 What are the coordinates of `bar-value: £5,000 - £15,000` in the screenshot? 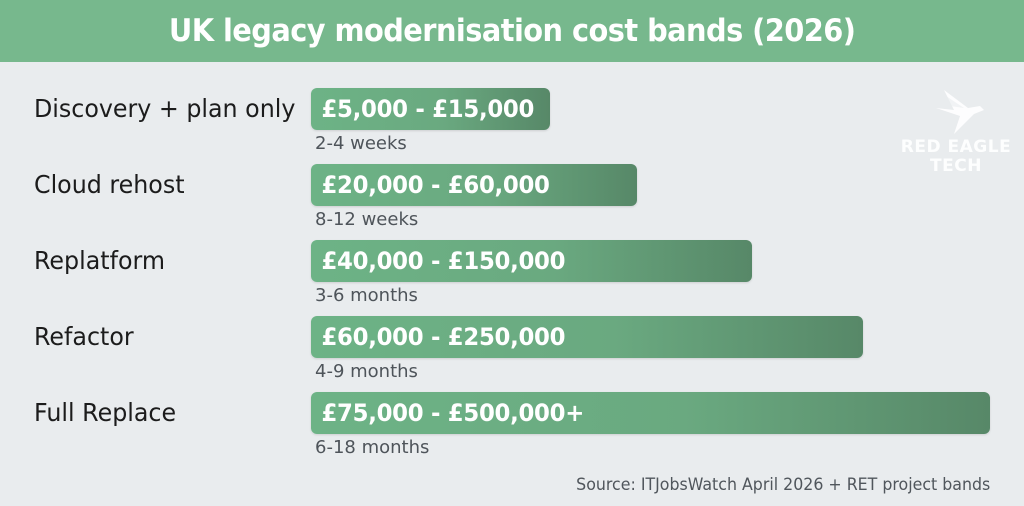 It's located at (428, 109).